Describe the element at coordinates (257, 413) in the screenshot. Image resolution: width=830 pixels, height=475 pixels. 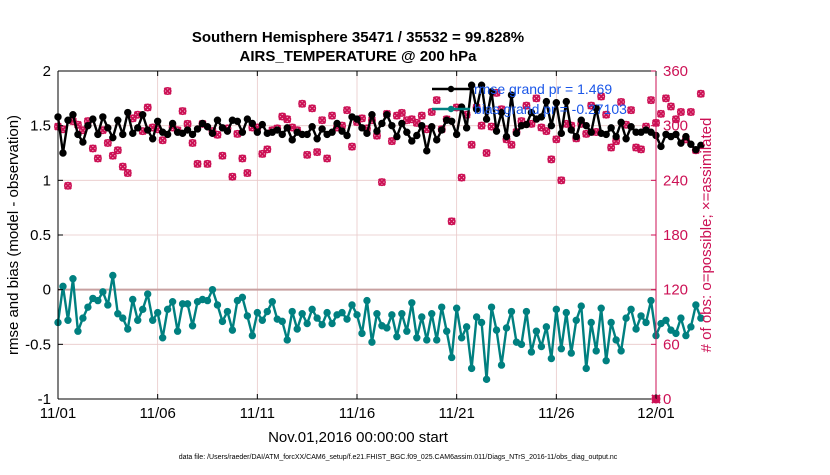
I see `x-tick-label: 11/11` at that location.